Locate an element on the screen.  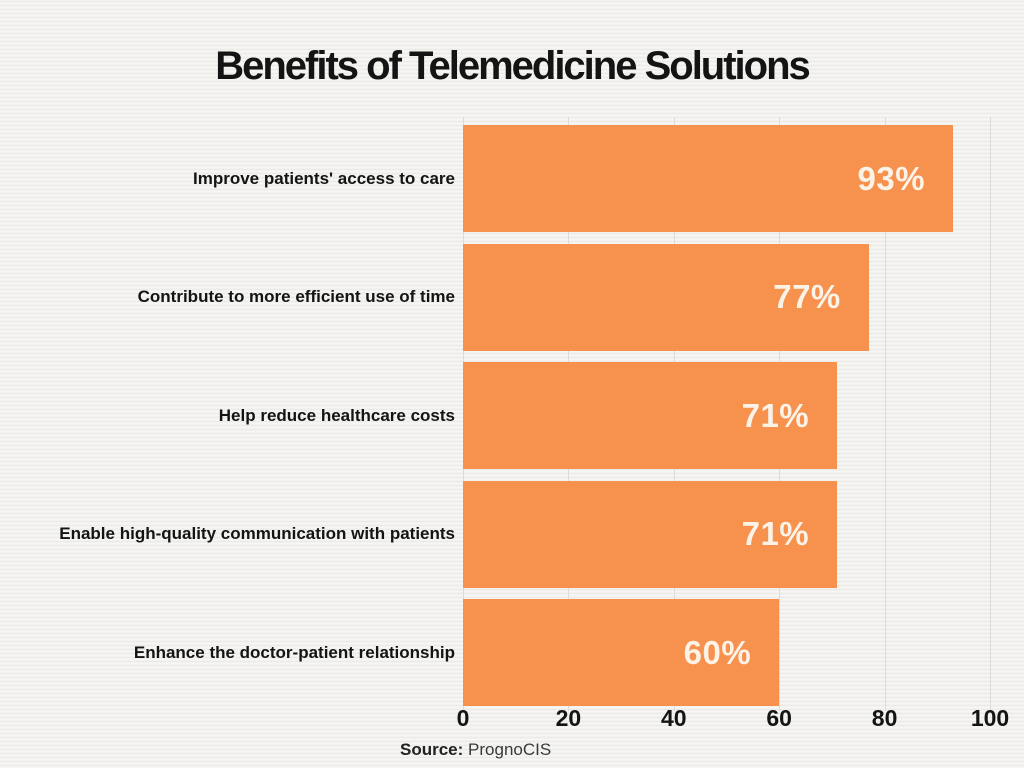
x-tick-label: 60 is located at coordinates (779, 718).